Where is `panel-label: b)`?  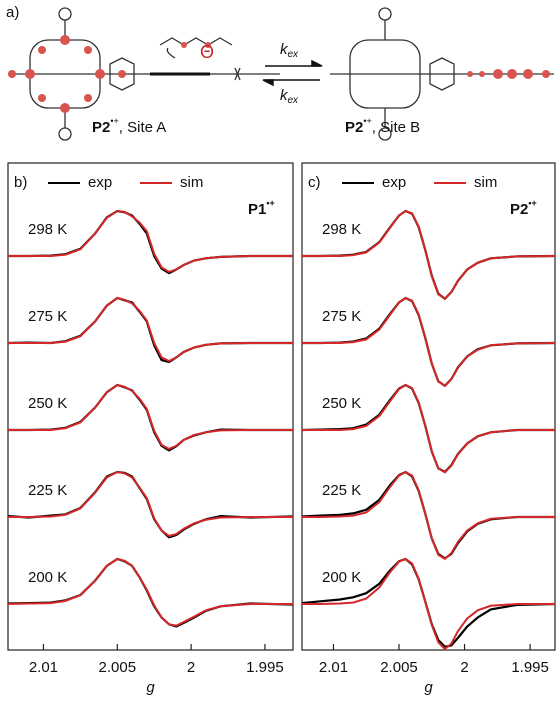
panel-label: b) is located at coordinates (20, 182).